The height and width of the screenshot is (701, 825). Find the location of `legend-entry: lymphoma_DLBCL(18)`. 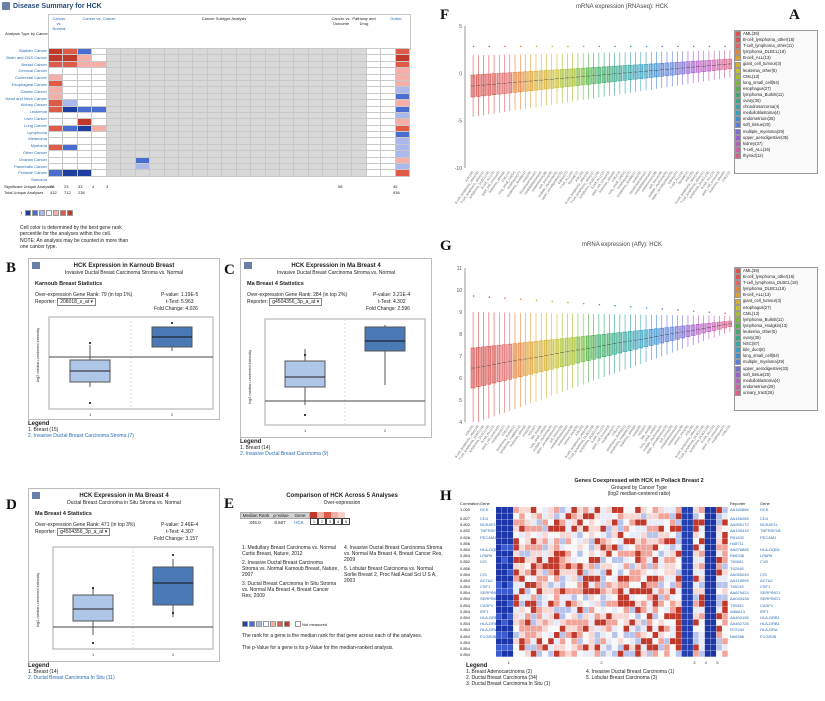

legend-entry: lymphoma_DLBCL(18) is located at coordinates (776, 52).